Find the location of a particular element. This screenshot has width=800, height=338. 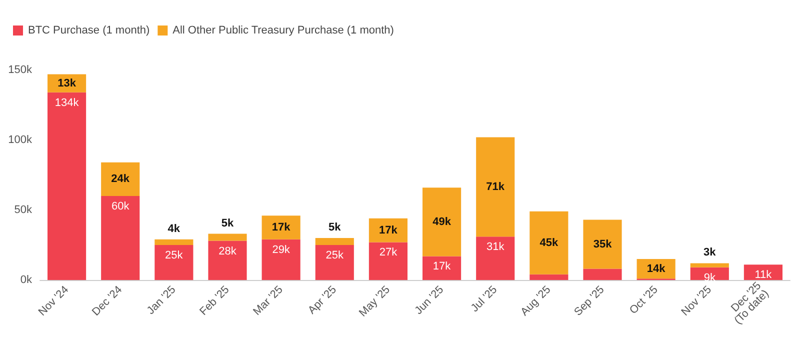

x-tick-label: Apr '25 is located at coordinates (322, 300).